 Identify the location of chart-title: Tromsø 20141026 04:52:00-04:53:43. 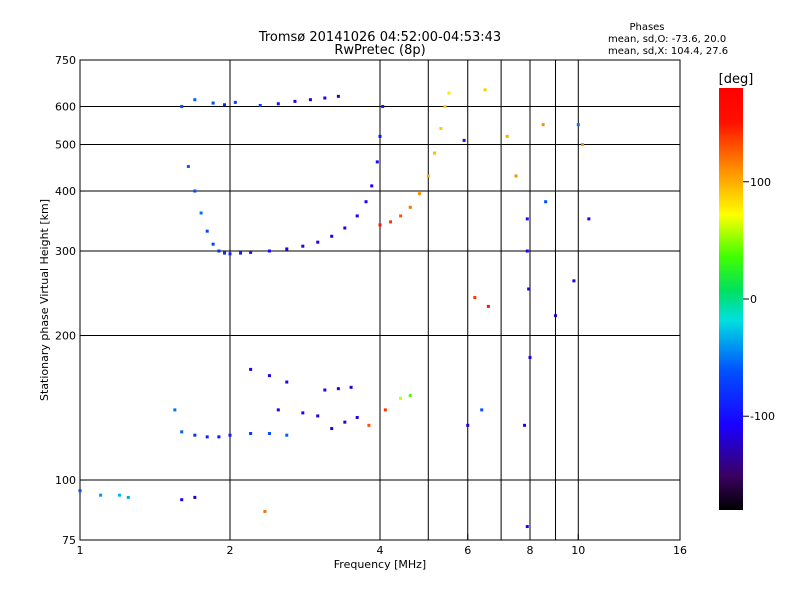
(379, 37).